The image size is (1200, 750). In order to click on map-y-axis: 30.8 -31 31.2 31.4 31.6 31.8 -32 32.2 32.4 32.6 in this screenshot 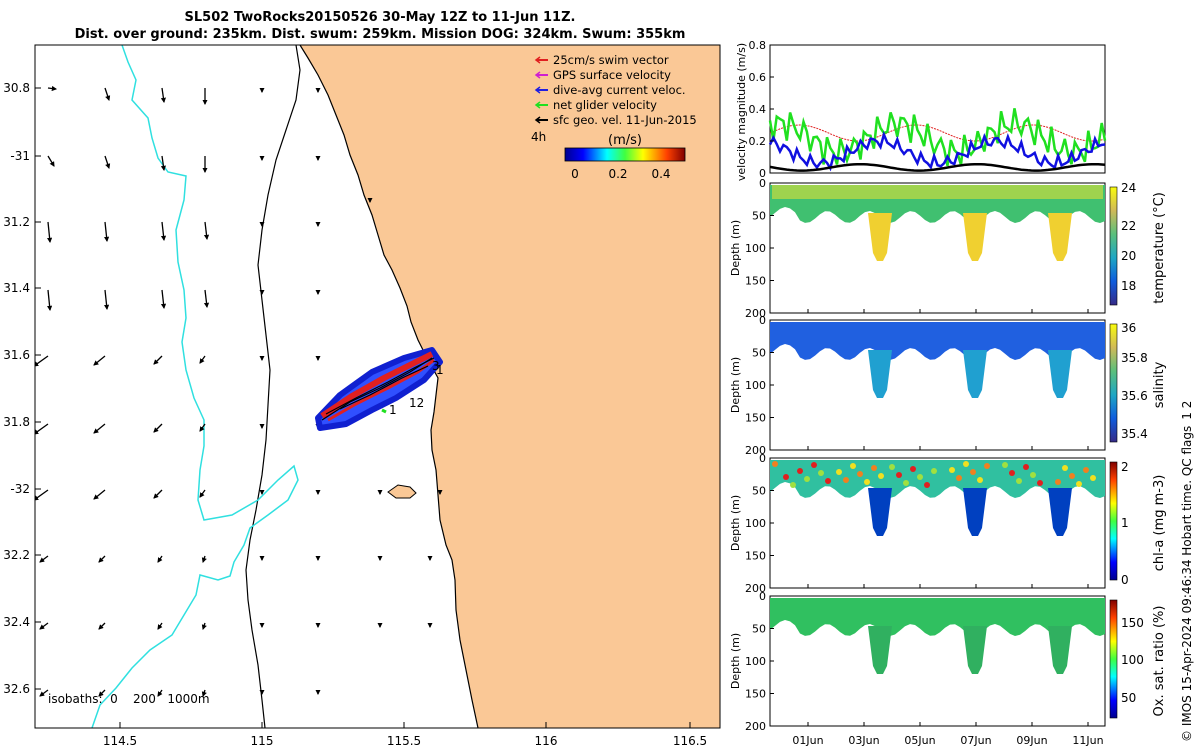, I will do `click(22, 388)`.